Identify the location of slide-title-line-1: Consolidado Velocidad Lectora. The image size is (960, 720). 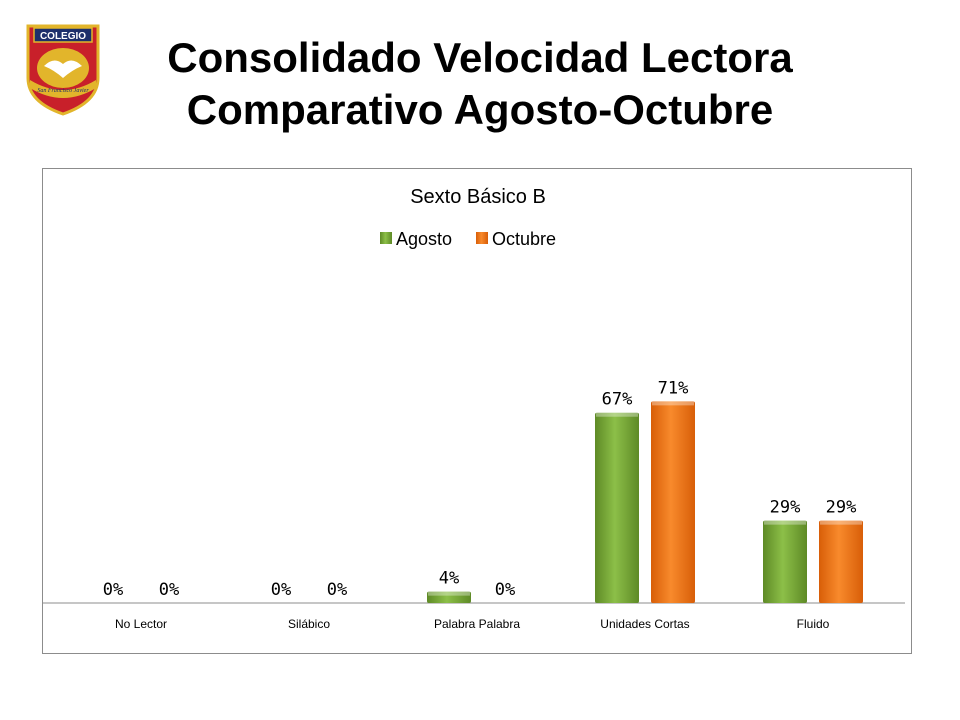
(480, 57).